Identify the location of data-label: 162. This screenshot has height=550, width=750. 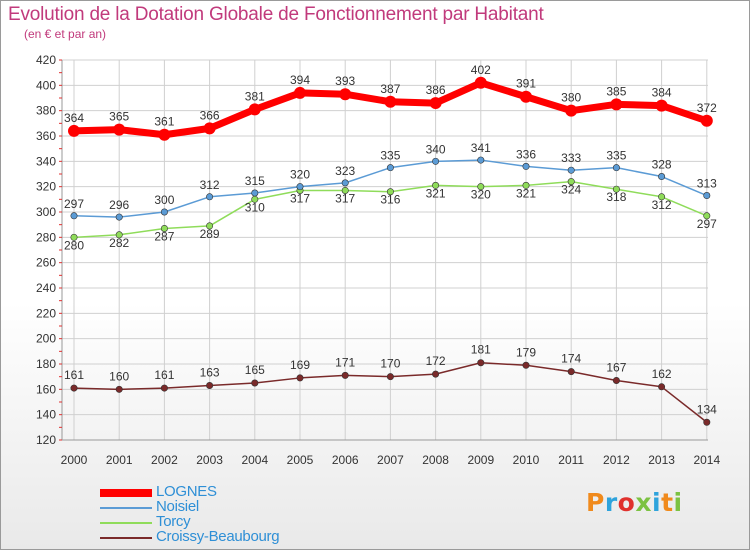
(662, 374).